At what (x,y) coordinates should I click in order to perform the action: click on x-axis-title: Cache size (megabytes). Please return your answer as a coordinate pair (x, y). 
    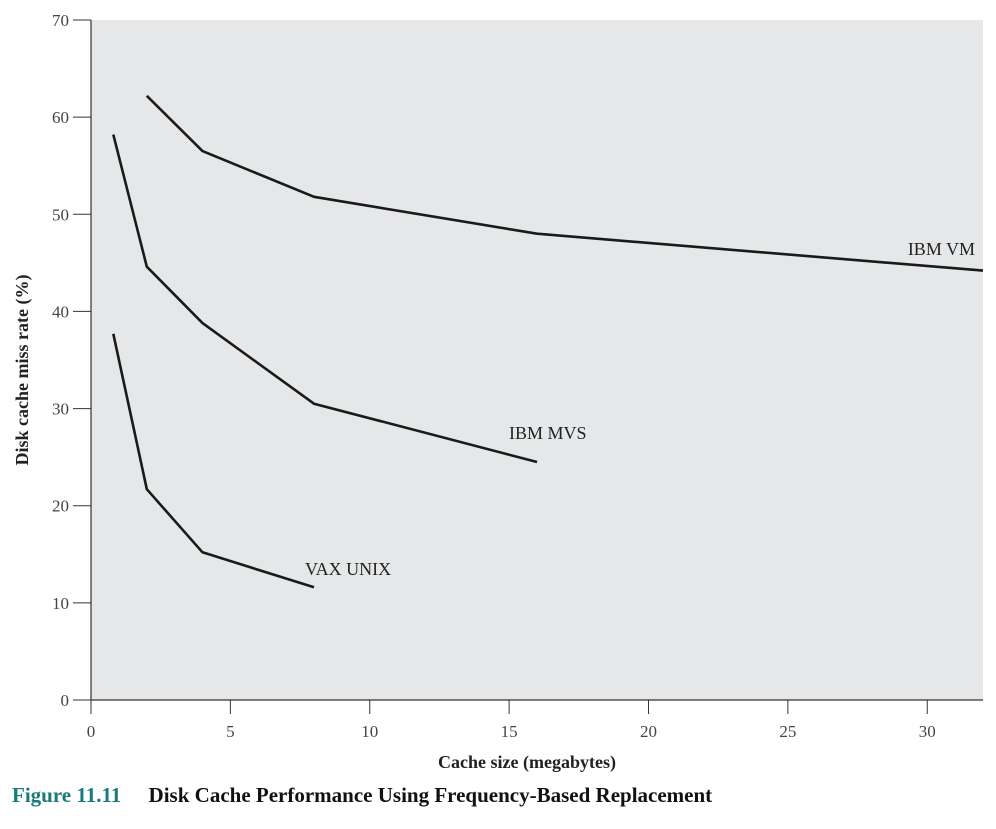
    Looking at the image, I should click on (527, 762).